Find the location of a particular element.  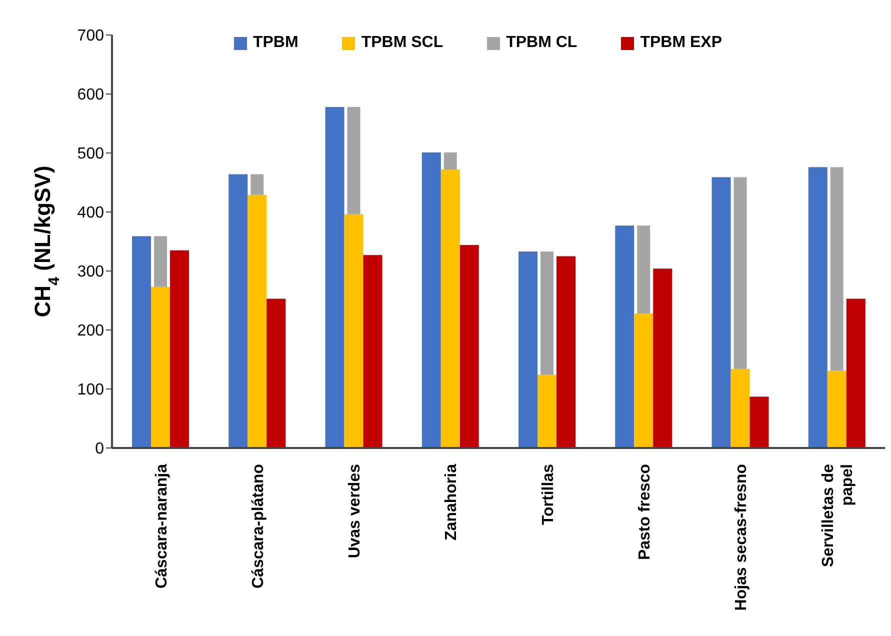

y-tick-label: 700 is located at coordinates (90, 36).